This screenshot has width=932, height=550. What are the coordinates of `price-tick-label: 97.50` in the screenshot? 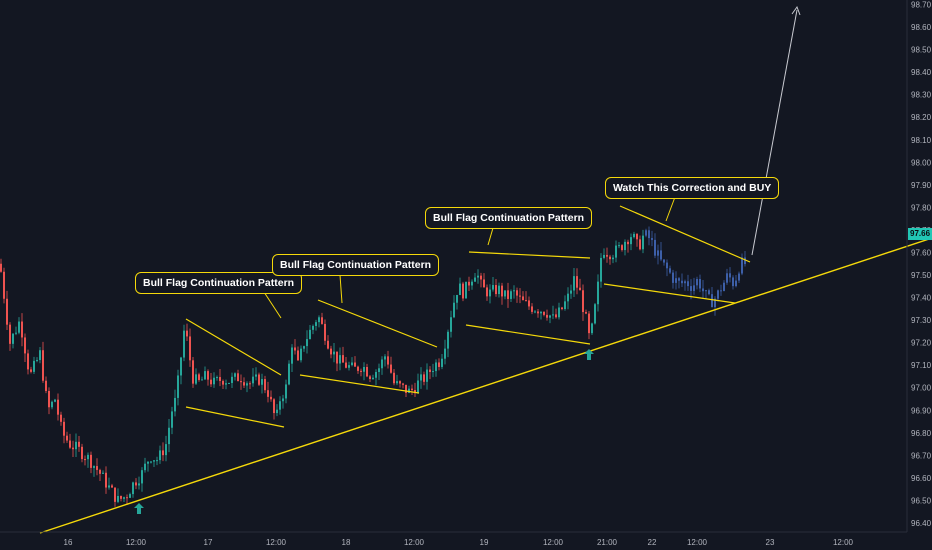 It's located at (921, 275).